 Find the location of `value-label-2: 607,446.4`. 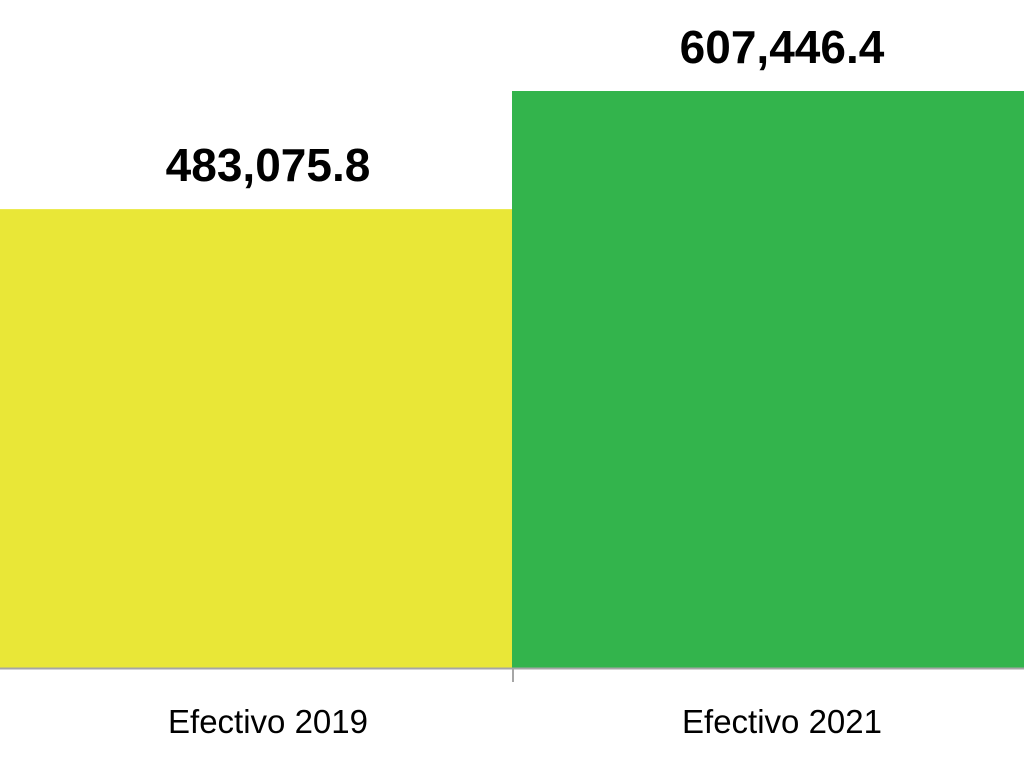

value-label-2: 607,446.4 is located at coordinates (782, 47).